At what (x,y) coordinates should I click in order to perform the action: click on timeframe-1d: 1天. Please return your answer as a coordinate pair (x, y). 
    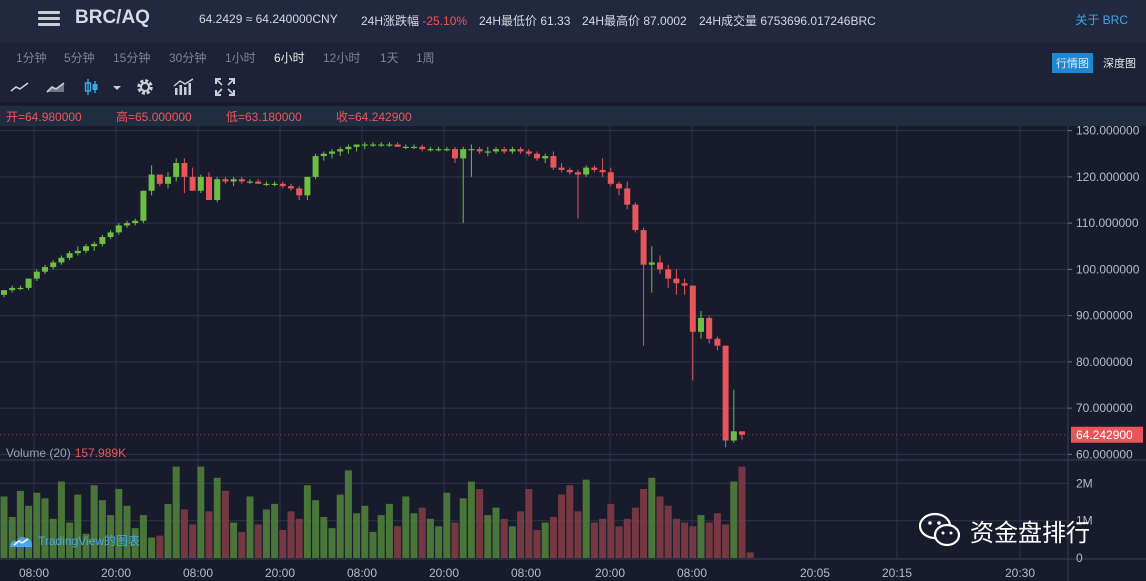
    Looking at the image, I should click on (389, 58).